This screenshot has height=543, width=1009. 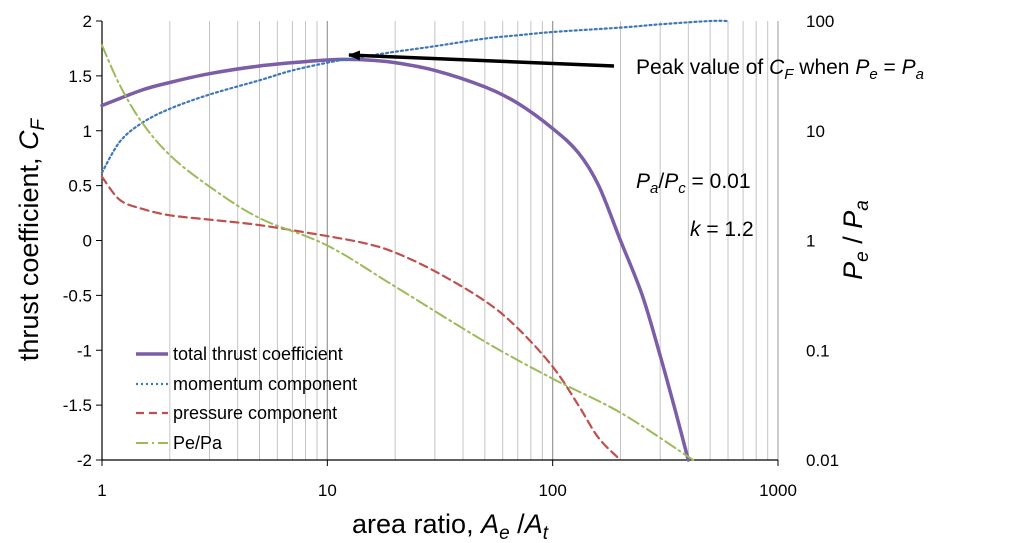 I want to click on y-tick-label: 0, so click(x=87, y=241).